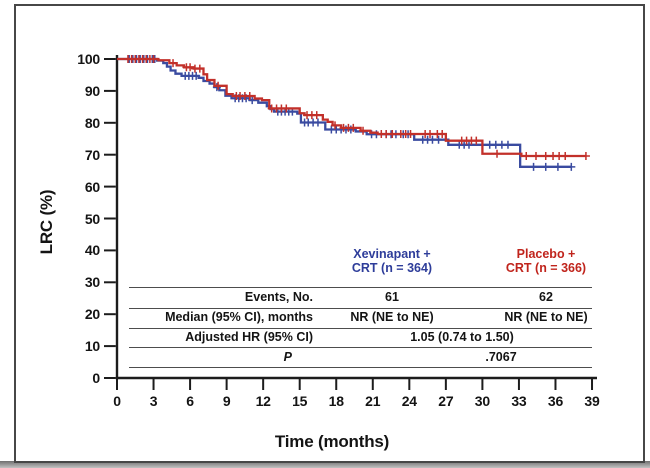  What do you see at coordinates (392, 317) in the screenshot?
I see `median-xevinapant: NR (NE to NE)` at bounding box center [392, 317].